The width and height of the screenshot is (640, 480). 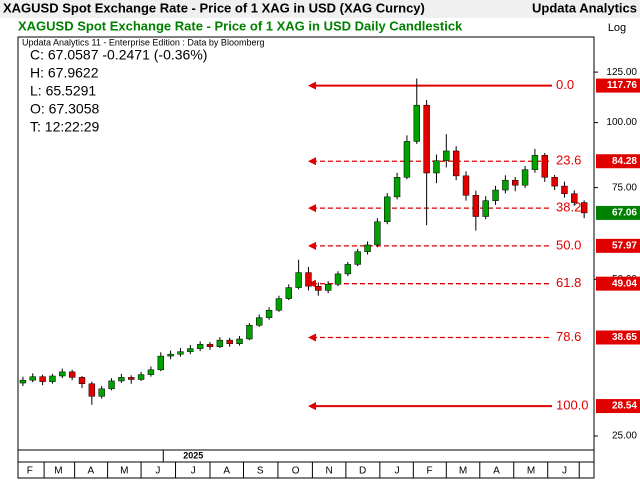 I want to click on fib-ratio: 78.6, so click(x=568, y=336).